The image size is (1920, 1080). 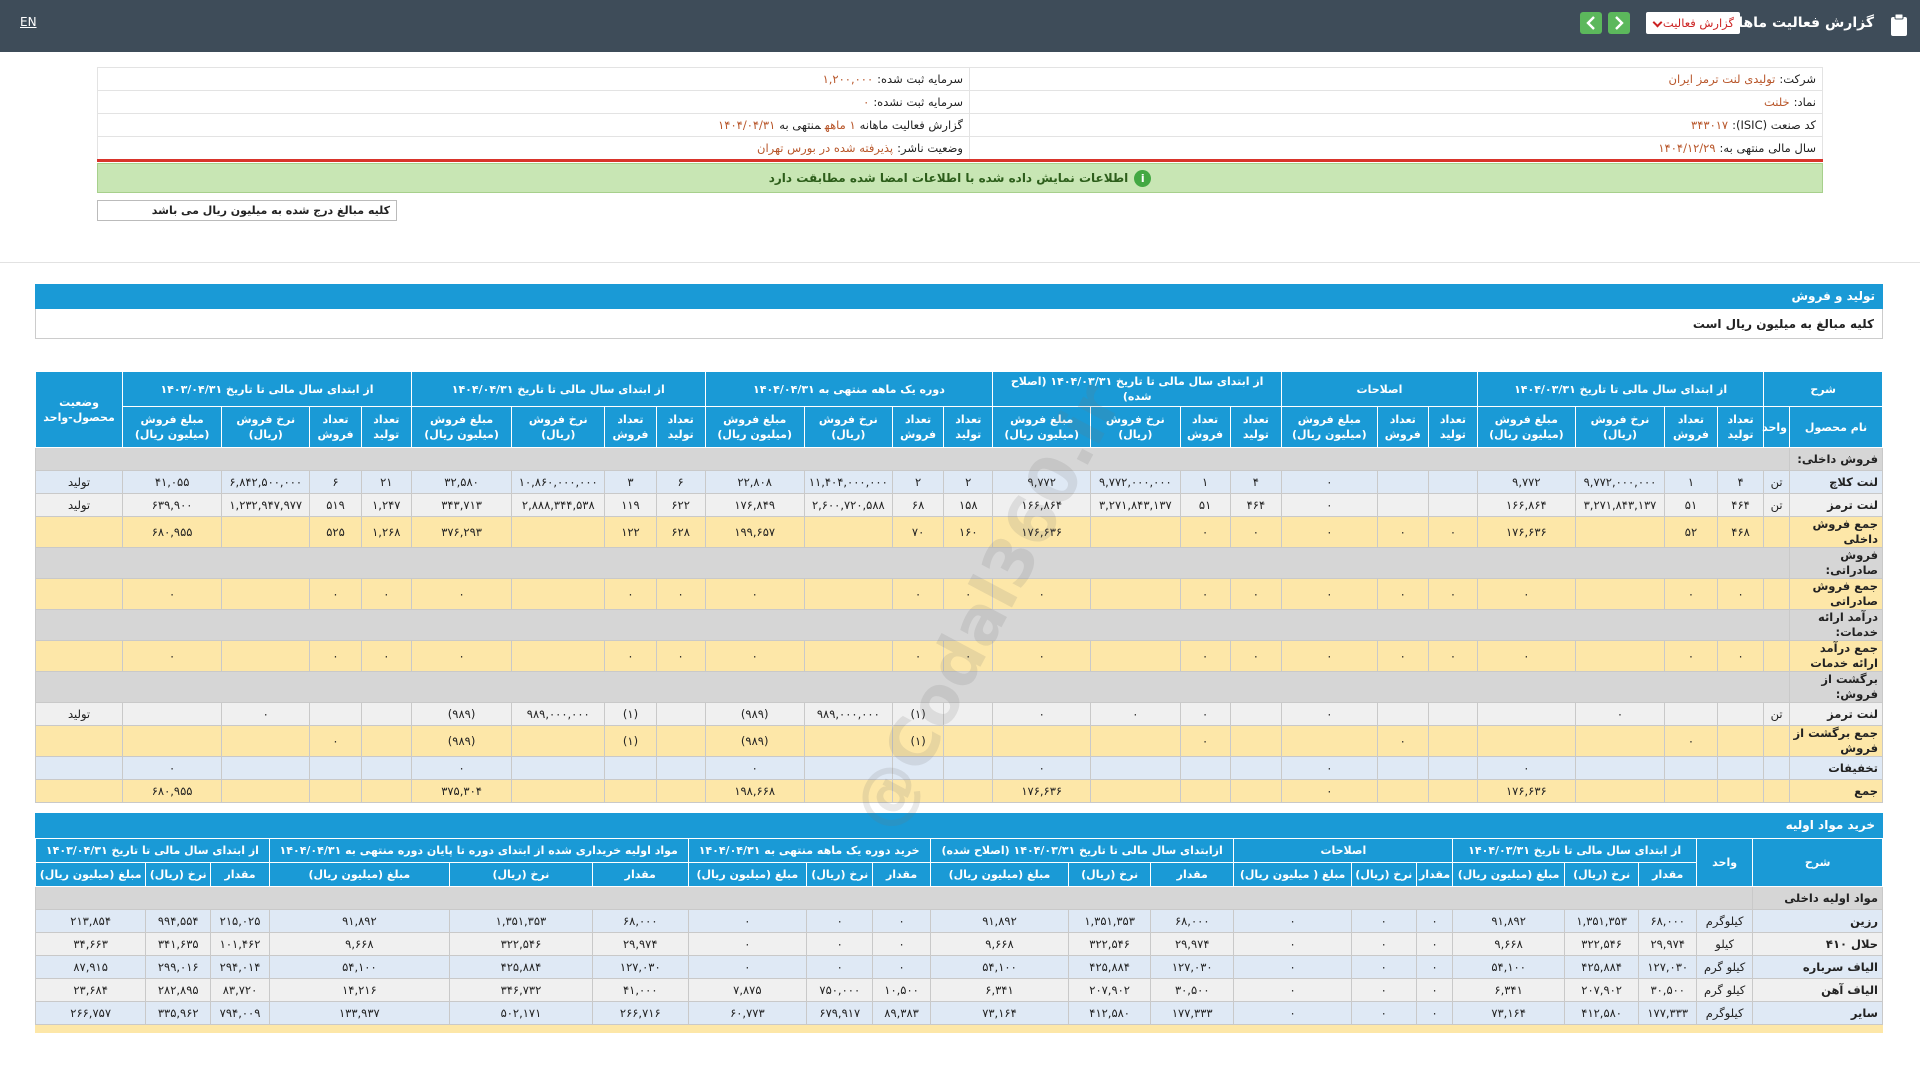 I want to click on cell: ۶۸,۰۰۰, so click(x=640, y=921).